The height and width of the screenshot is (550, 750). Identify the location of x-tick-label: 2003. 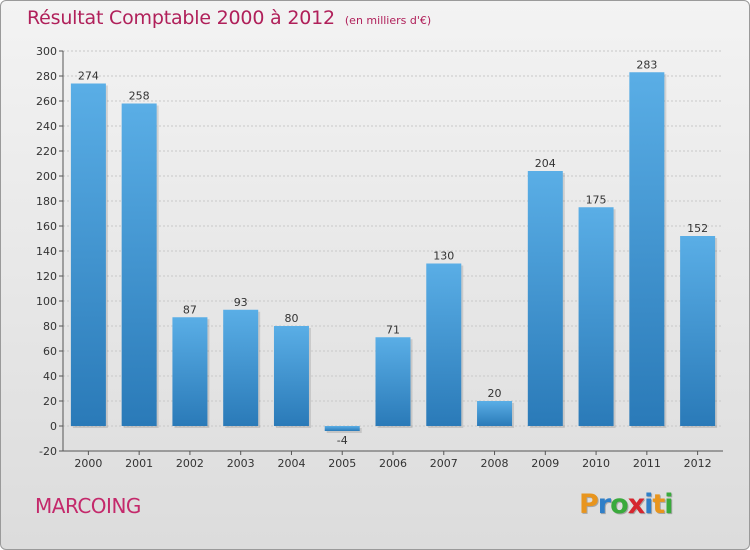
(241, 463).